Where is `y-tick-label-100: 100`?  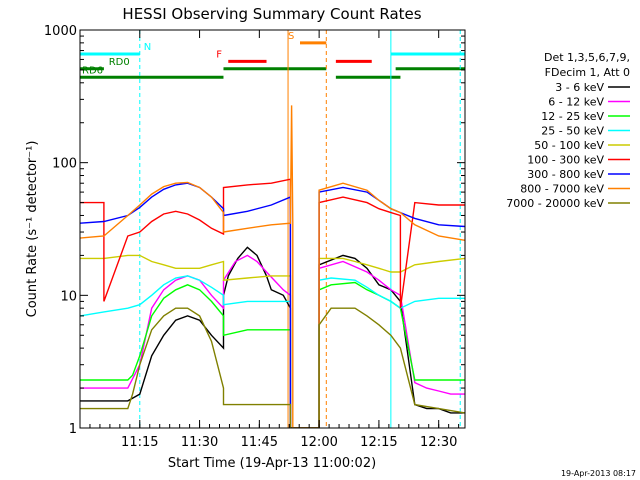
y-tick-label-100: 100 is located at coordinates (64, 164).